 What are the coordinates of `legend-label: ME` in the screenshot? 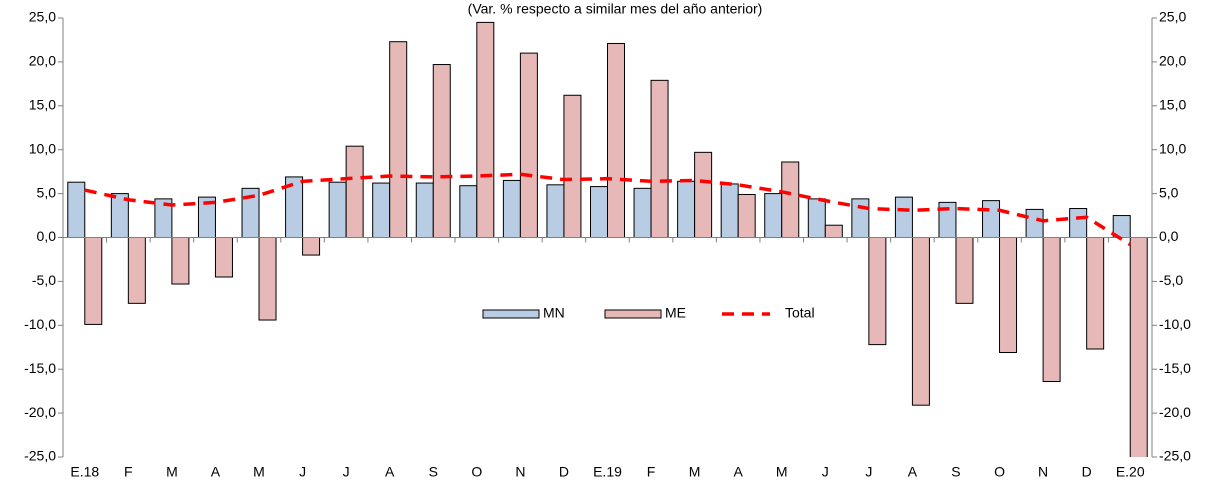 It's located at (675, 313).